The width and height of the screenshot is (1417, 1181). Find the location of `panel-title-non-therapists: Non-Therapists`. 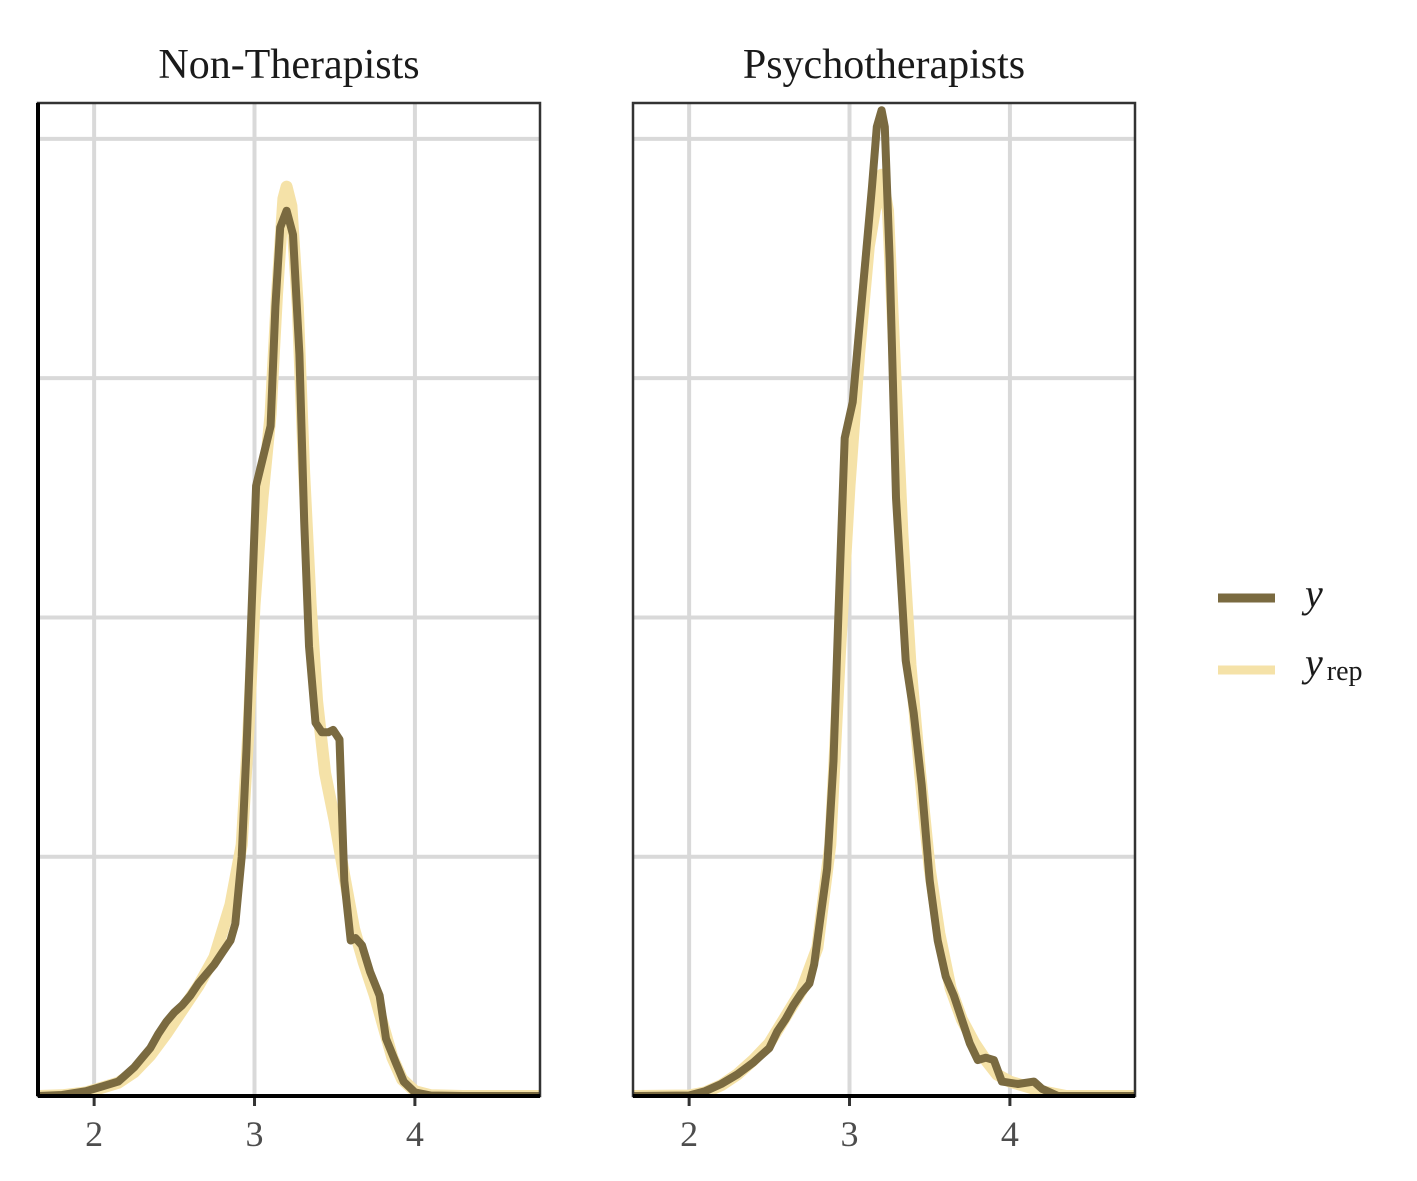

panel-title-non-therapists: Non-Therapists is located at coordinates (288, 65).